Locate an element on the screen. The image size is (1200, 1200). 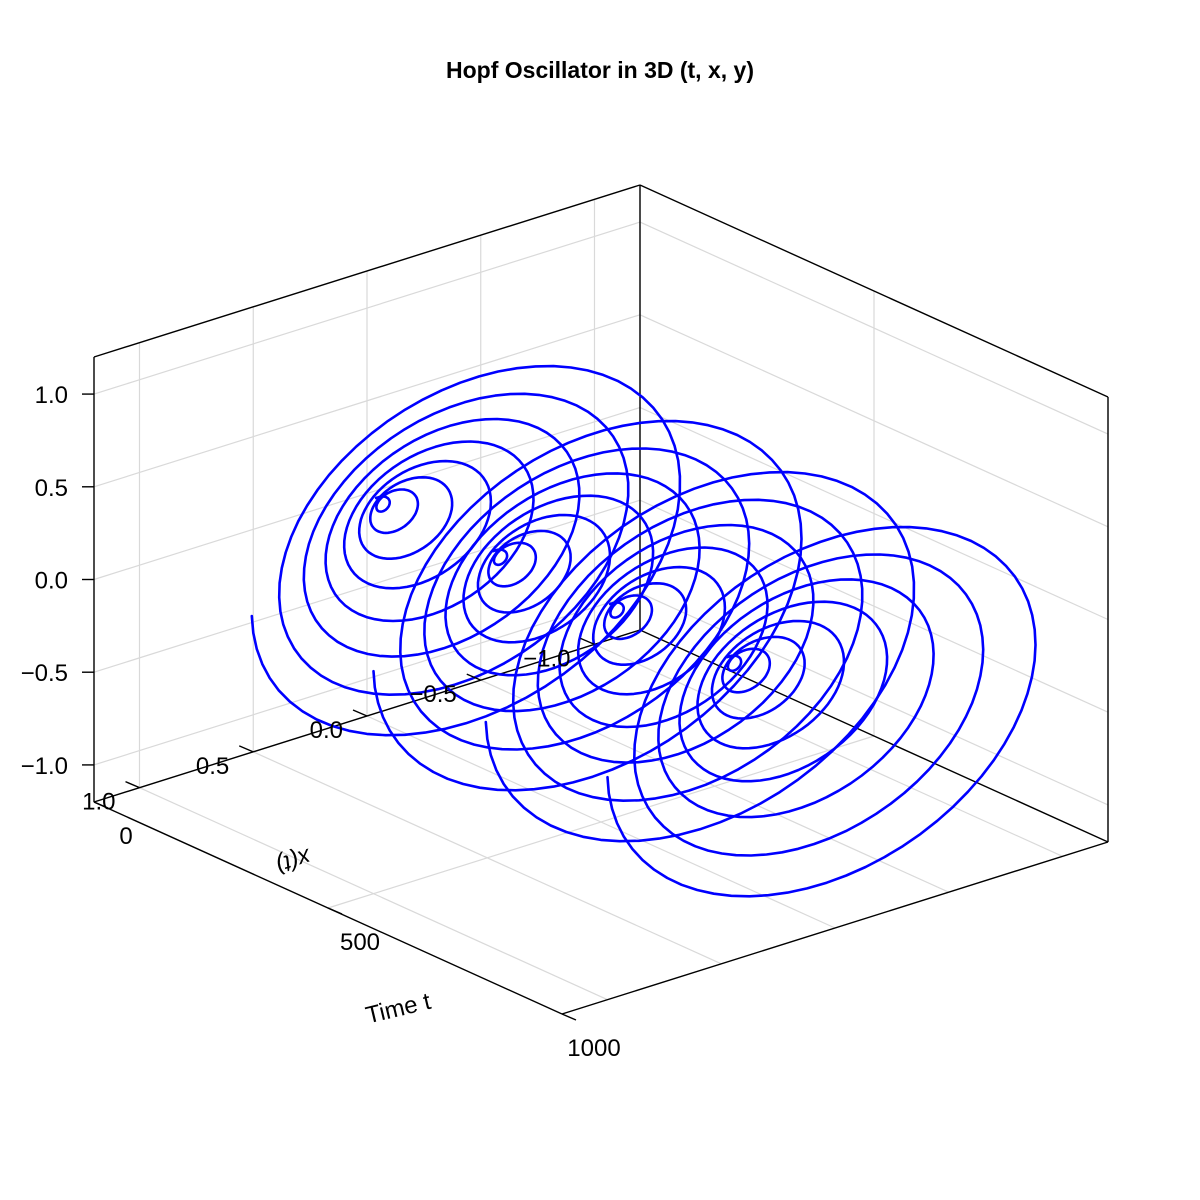
y-tick-label: 1.0 is located at coordinates (98, 802).